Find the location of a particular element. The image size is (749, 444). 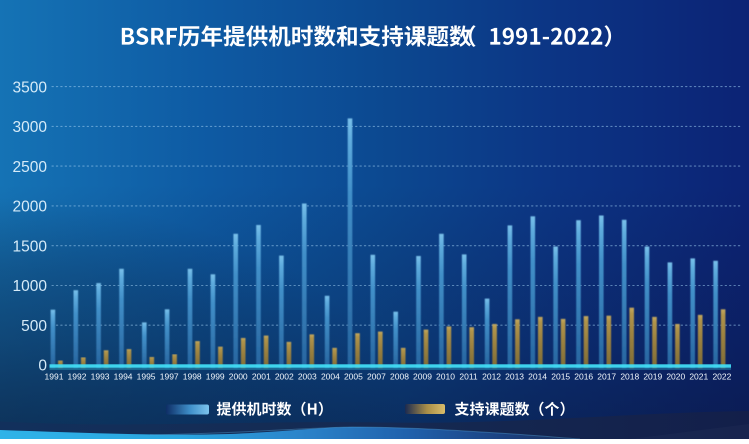

svg-text: 2014 is located at coordinates (537, 376).